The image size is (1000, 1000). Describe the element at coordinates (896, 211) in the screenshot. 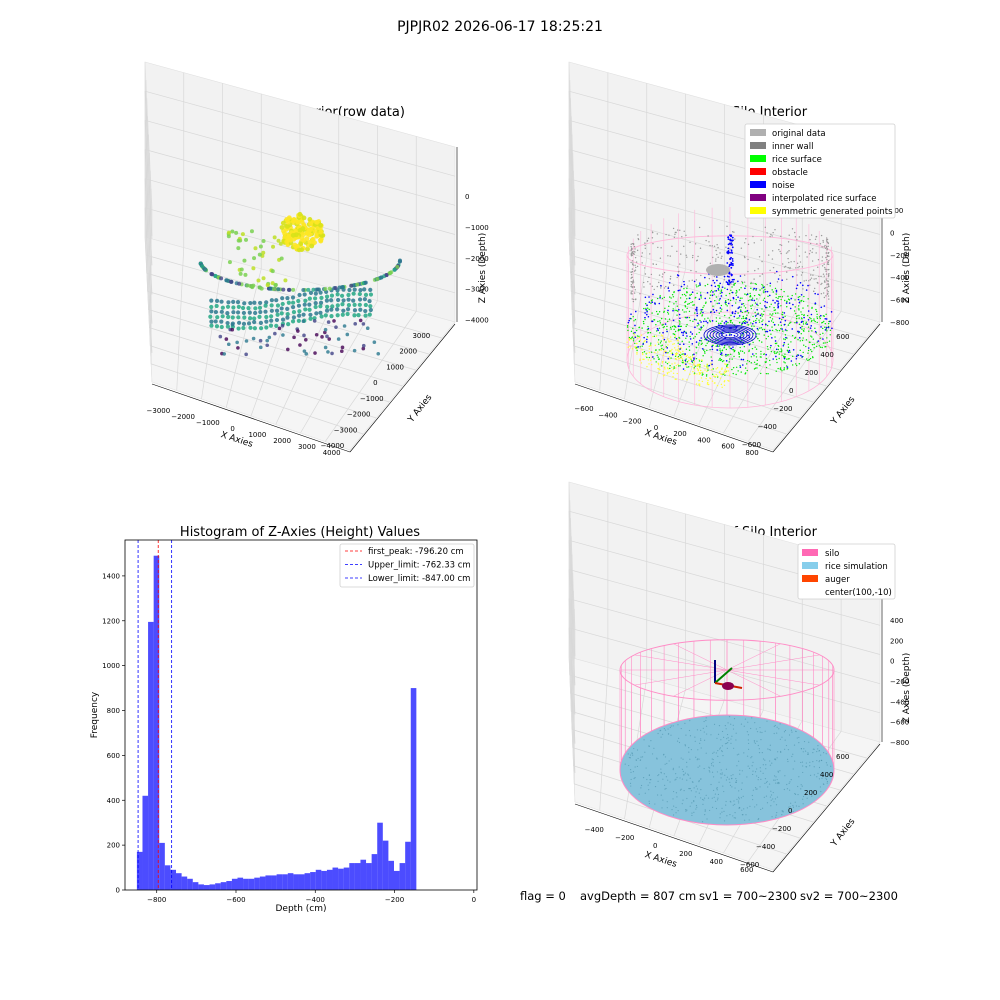

I see `z-tick-label: 200` at that location.